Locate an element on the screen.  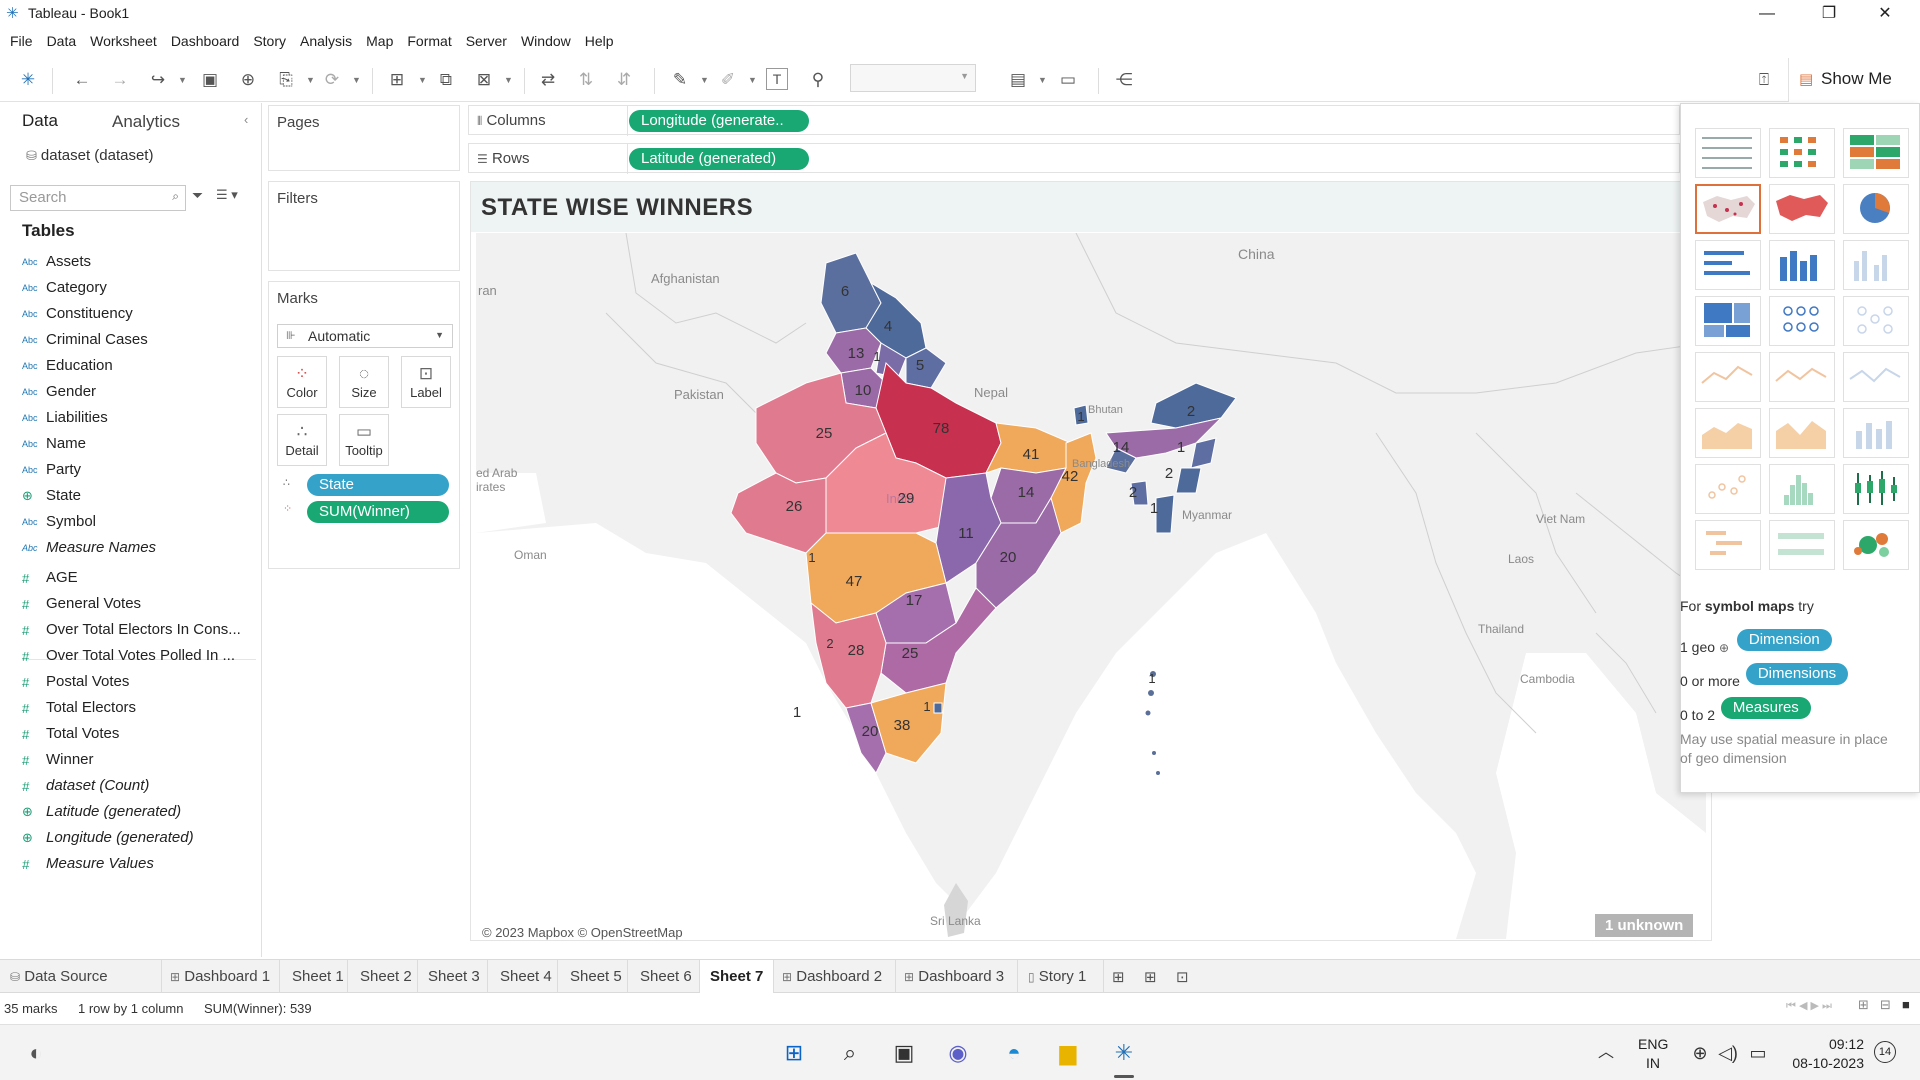
field-education: Abc Education is located at coordinates (67, 368).